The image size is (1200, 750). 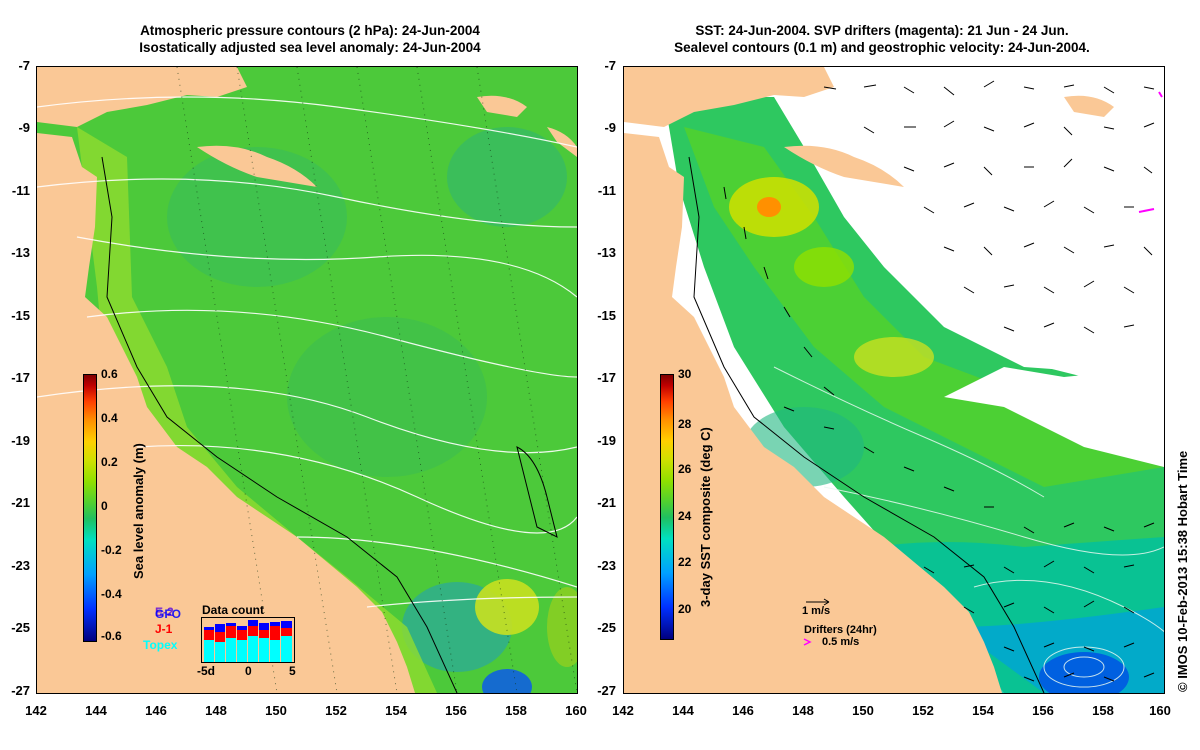 I want to click on right-xtick-5: 152, so click(x=923, y=710).